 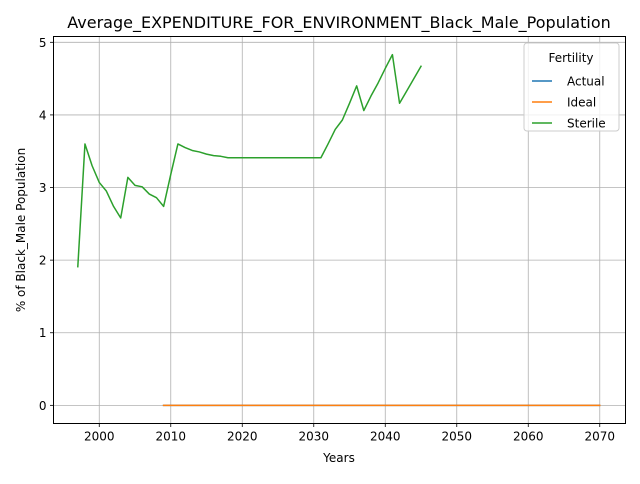 What do you see at coordinates (528, 437) in the screenshot?
I see `x-tick-label: 2060` at bounding box center [528, 437].